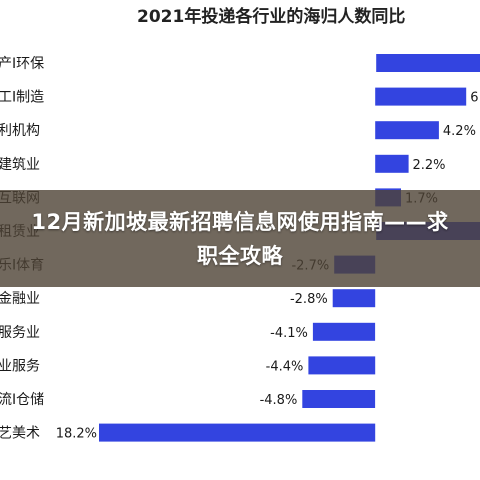 The height and width of the screenshot is (480, 480). I want to click on category-label: 工I制造, so click(22, 98).